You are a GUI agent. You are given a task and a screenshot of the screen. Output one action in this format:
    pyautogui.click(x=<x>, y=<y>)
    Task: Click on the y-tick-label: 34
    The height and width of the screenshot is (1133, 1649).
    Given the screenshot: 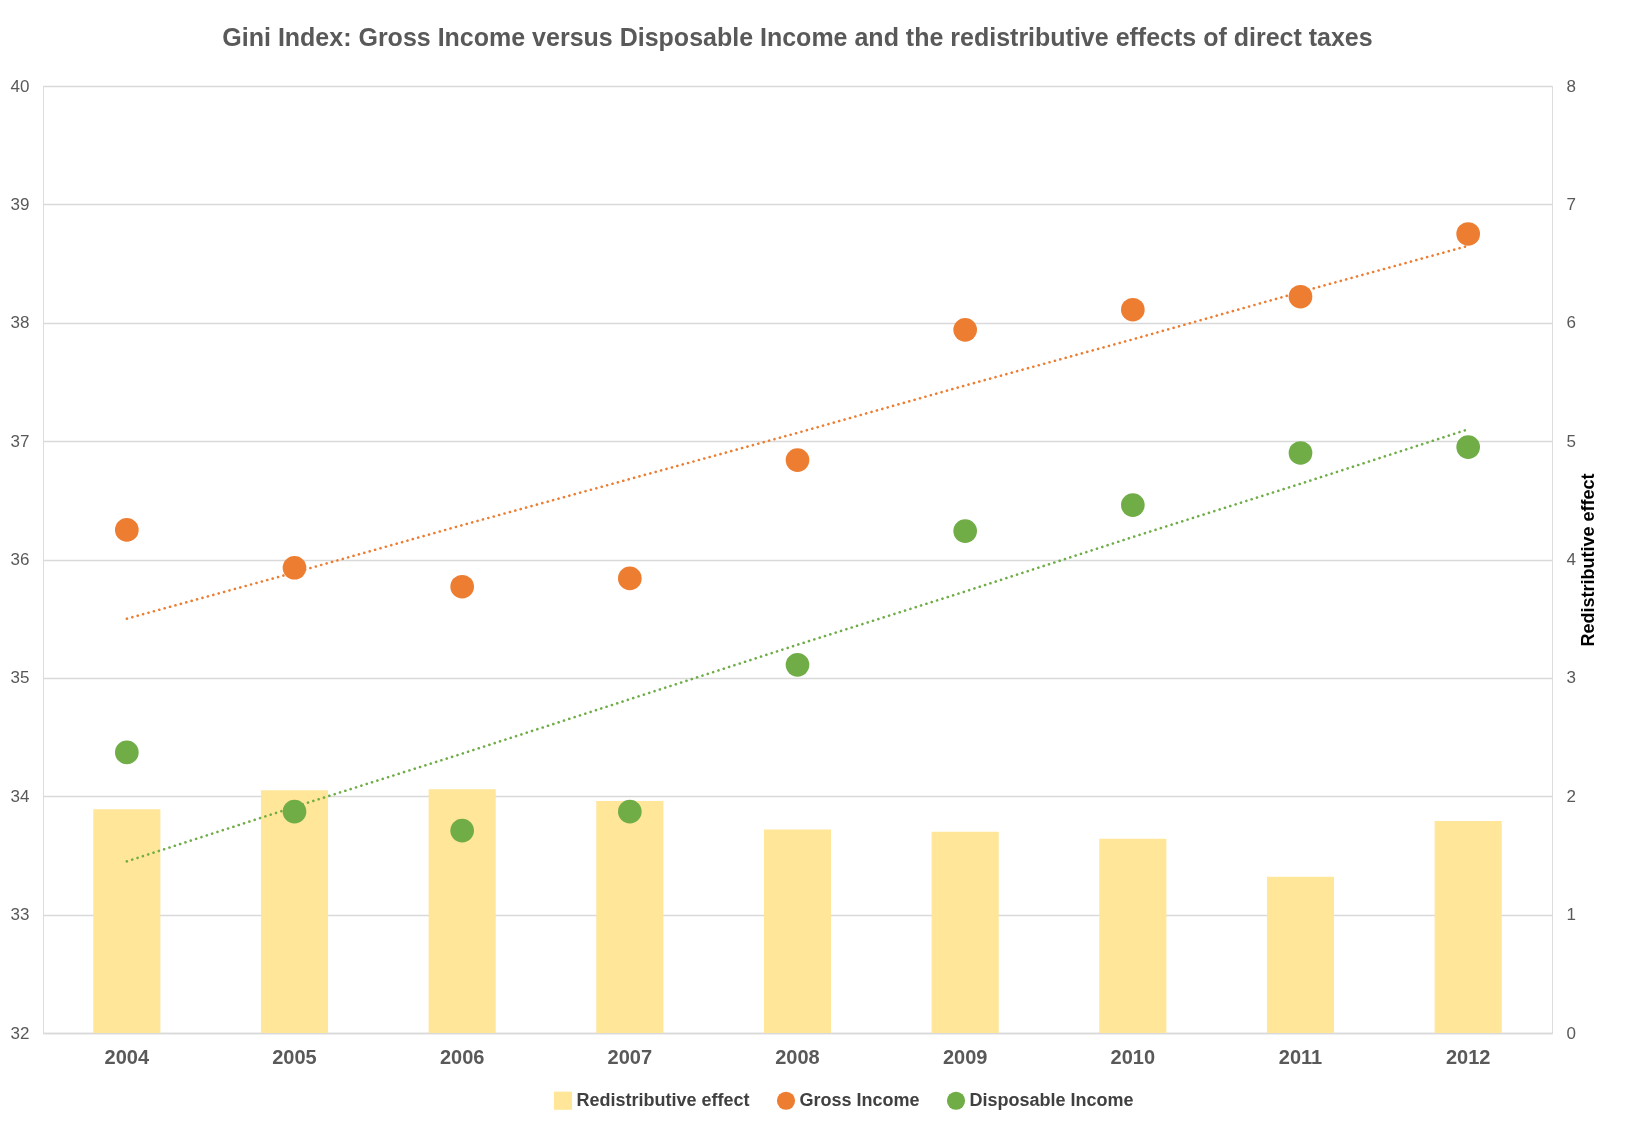 What is the action you would take?
    pyautogui.click(x=20, y=796)
    